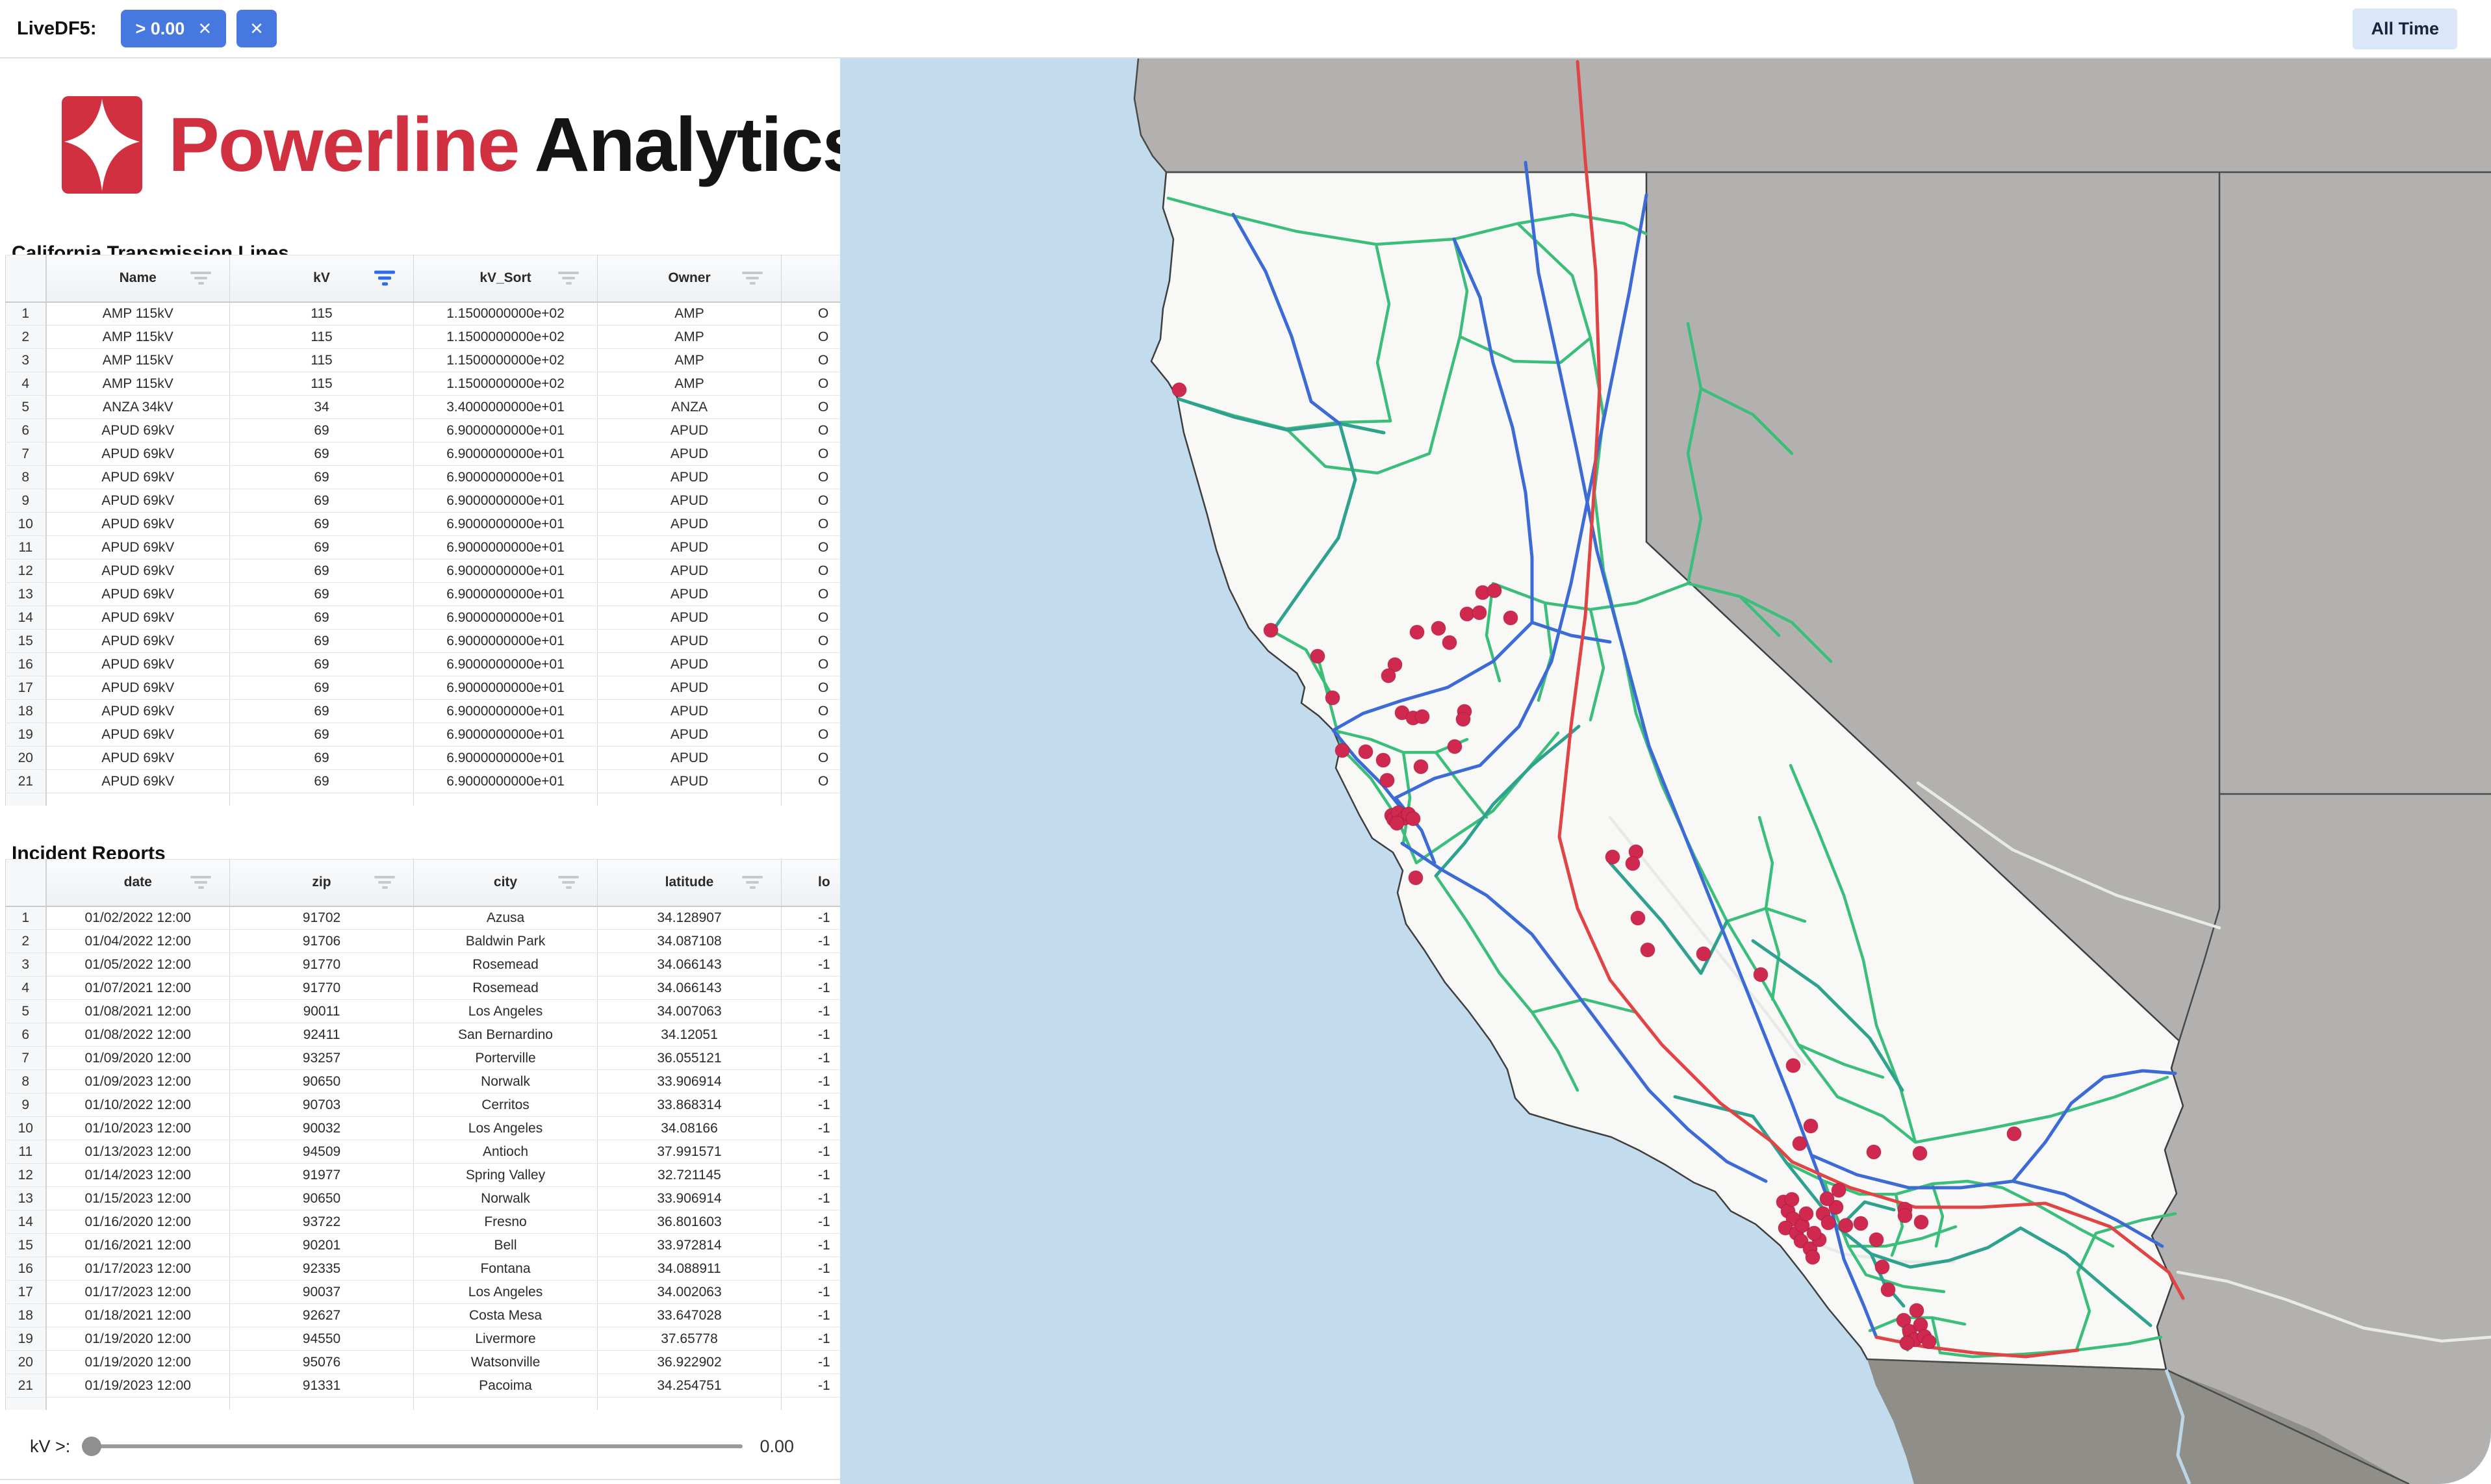  I want to click on table-cell: 01/10/2022 12:00, so click(137, 1105).